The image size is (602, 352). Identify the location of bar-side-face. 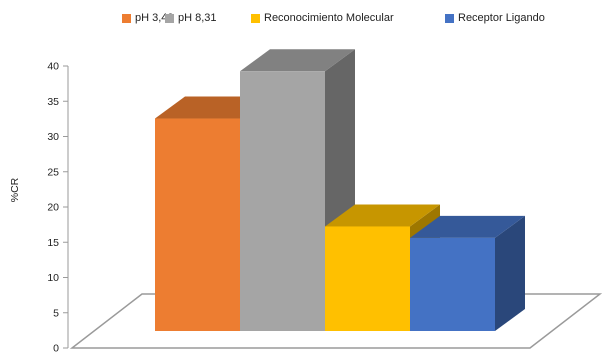
(510, 273).